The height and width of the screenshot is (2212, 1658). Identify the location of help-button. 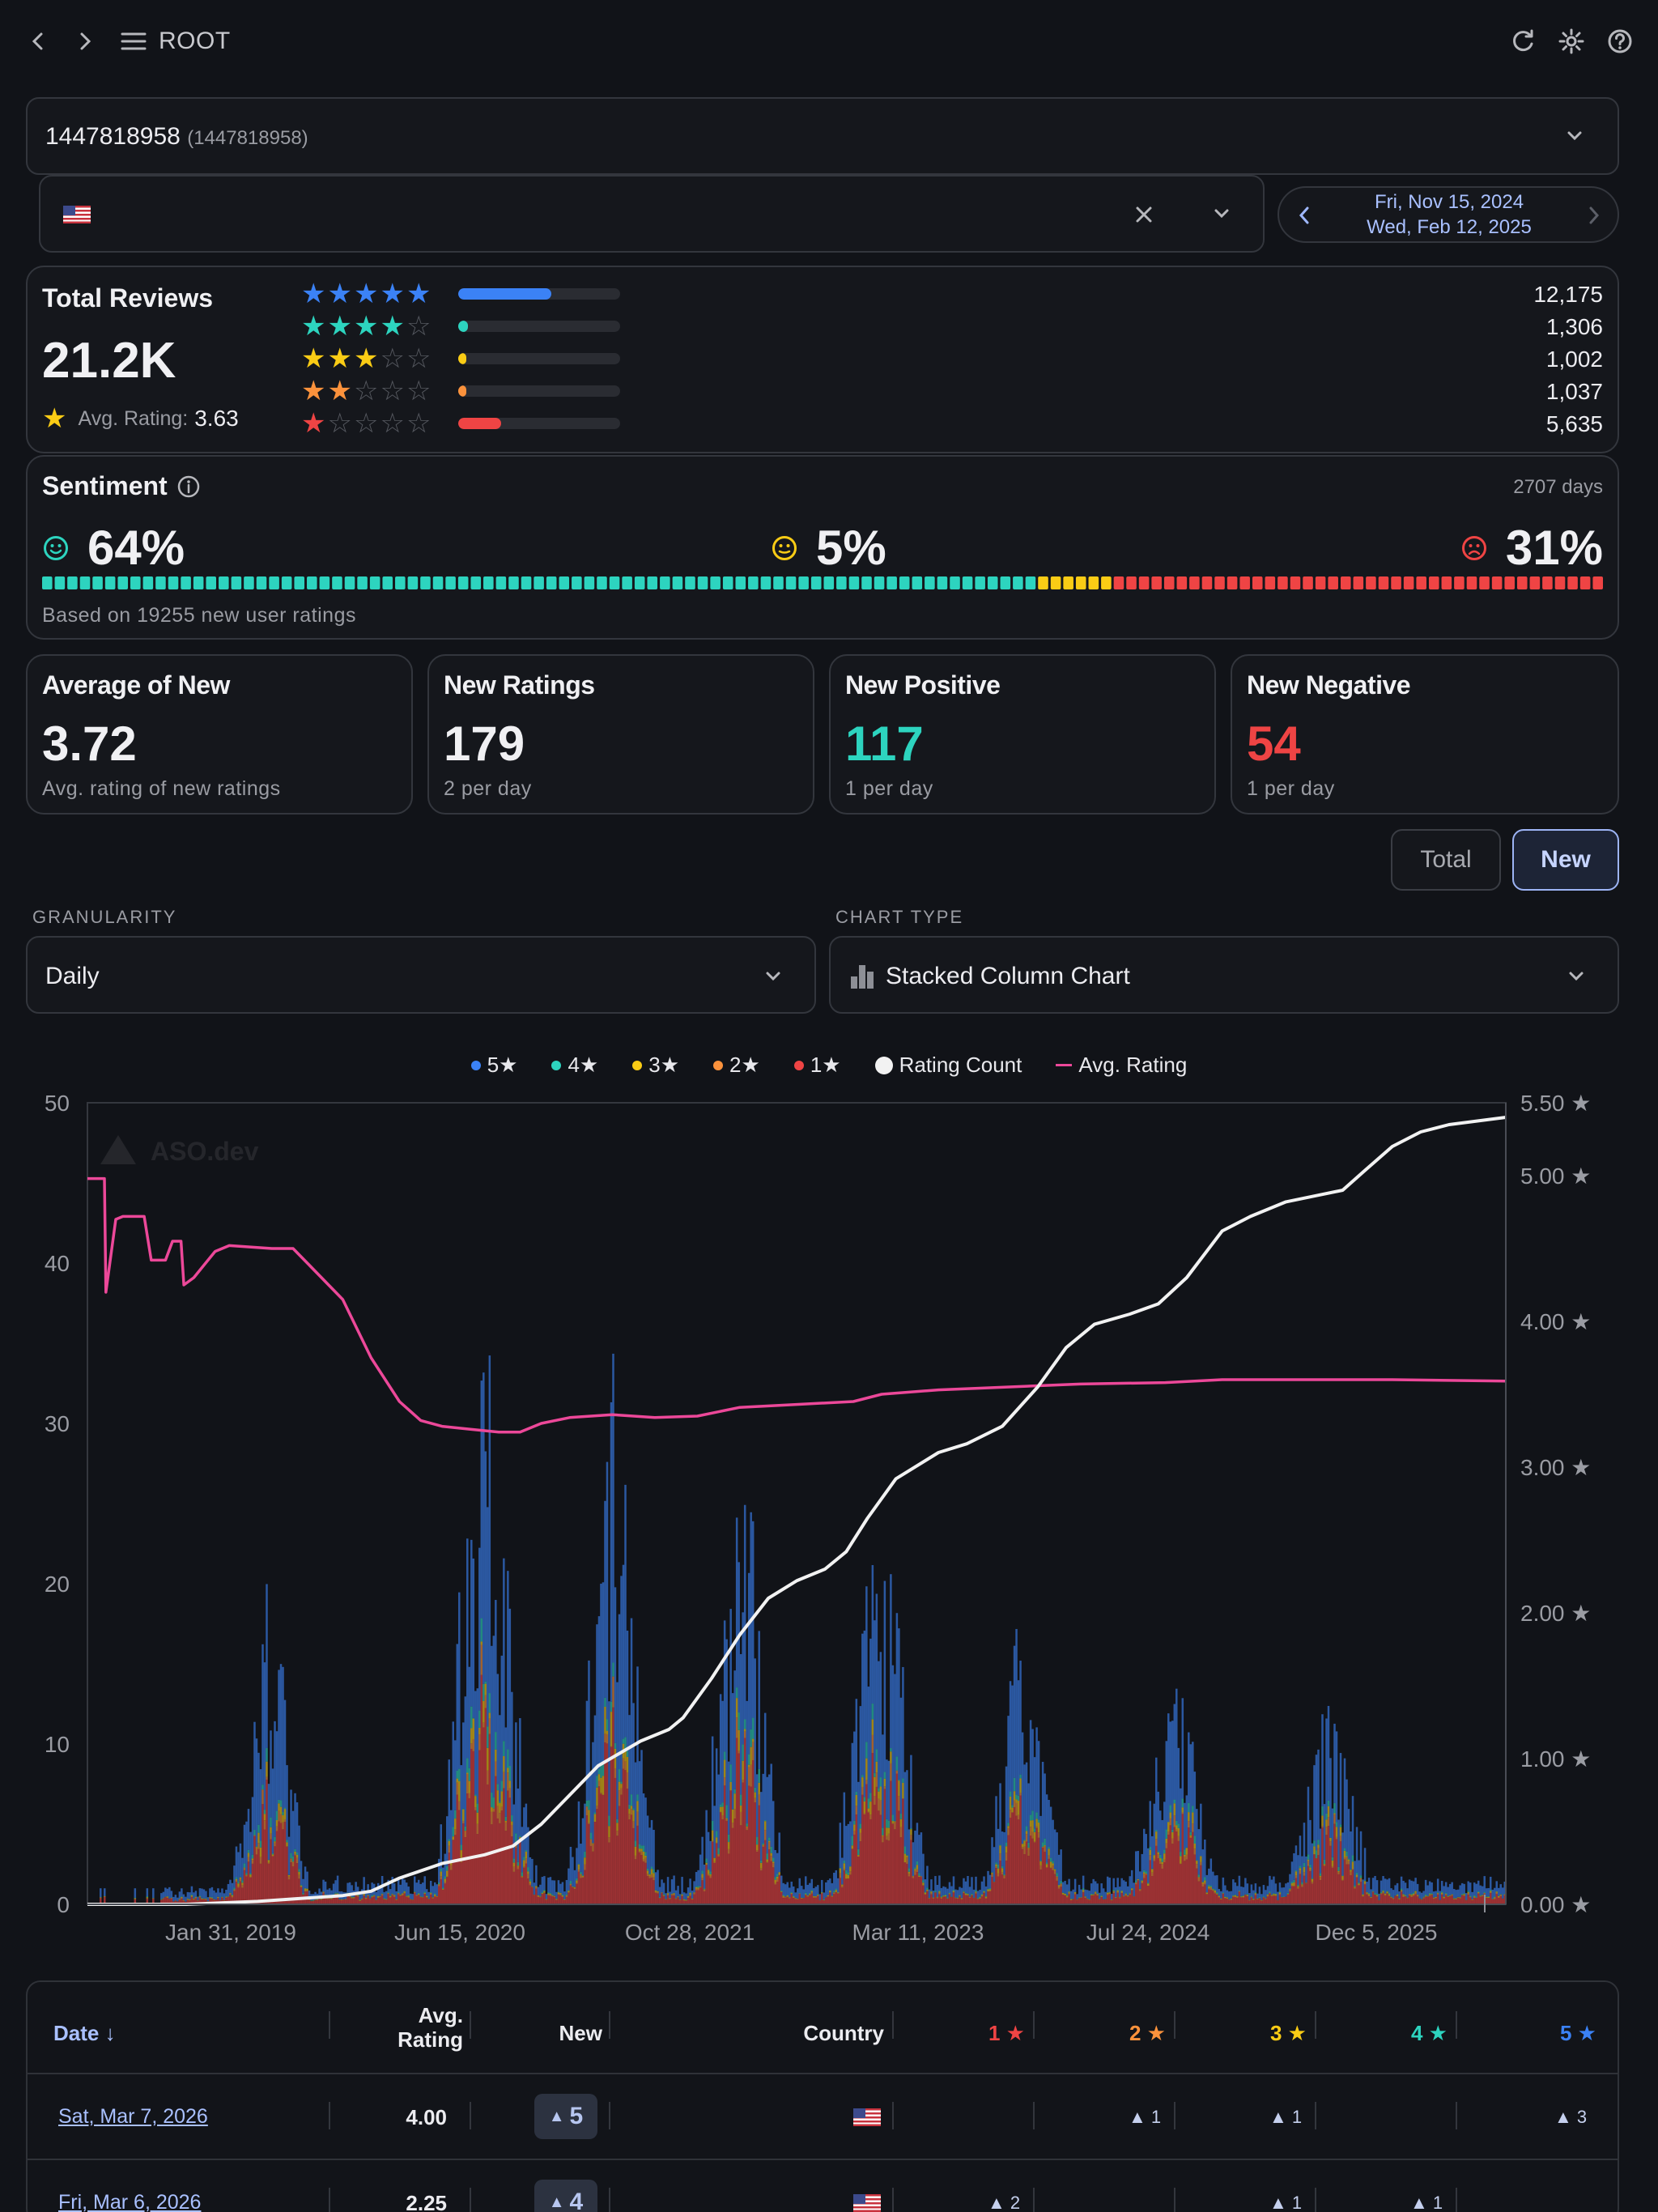
(1620, 42).